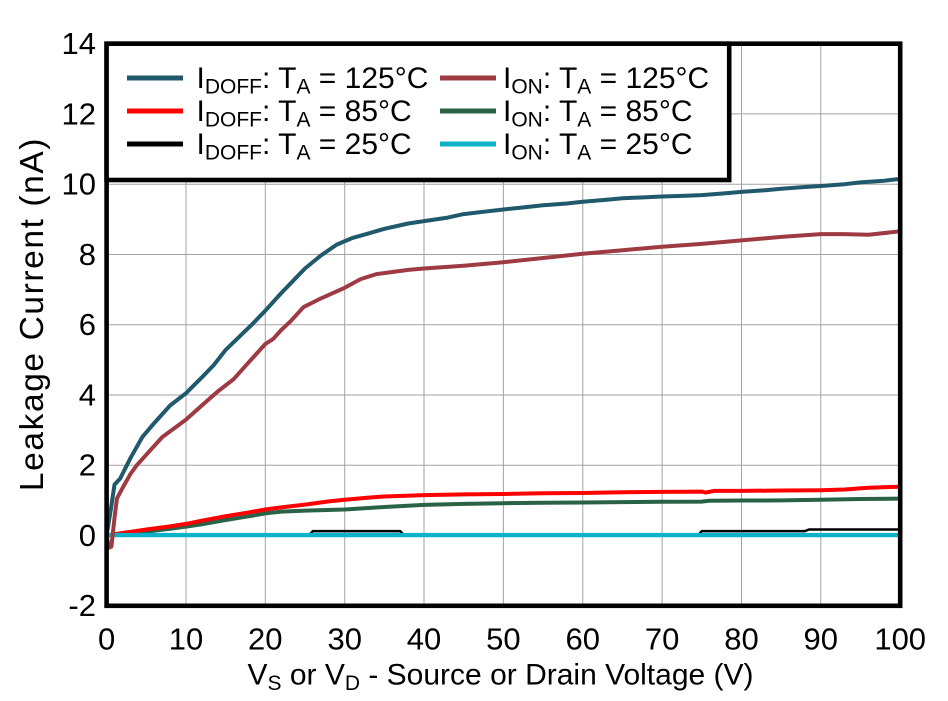 The image size is (948, 701). Describe the element at coordinates (598, 146) in the screenshot. I see `svg-text: ION: TA = 25°C` at that location.